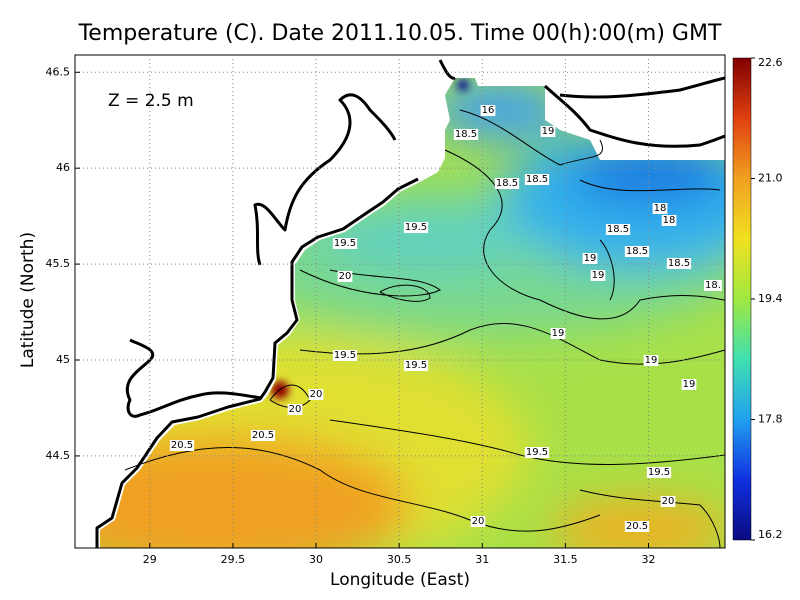  I want to click on colorbar-tick-label: 16.2, so click(770, 534).